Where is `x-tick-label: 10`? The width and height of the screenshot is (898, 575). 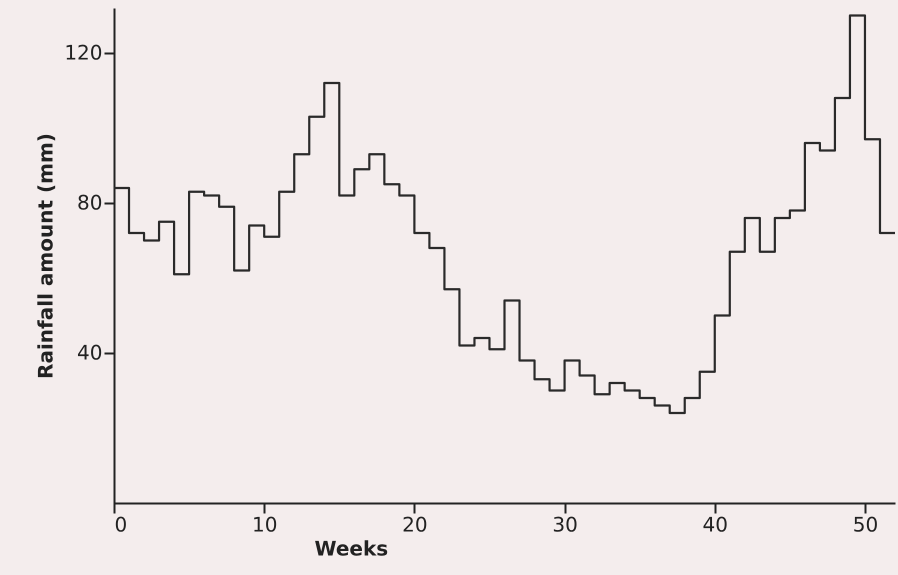 x-tick-label: 10 is located at coordinates (265, 524).